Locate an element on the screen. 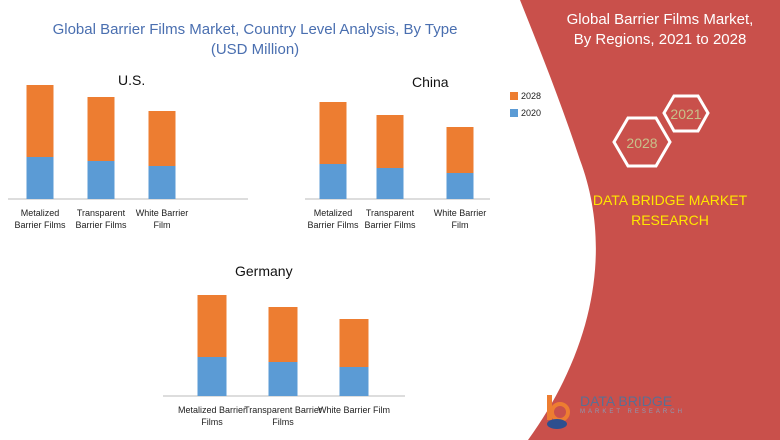  hex-2028-text: 2028 is located at coordinates (641, 143).